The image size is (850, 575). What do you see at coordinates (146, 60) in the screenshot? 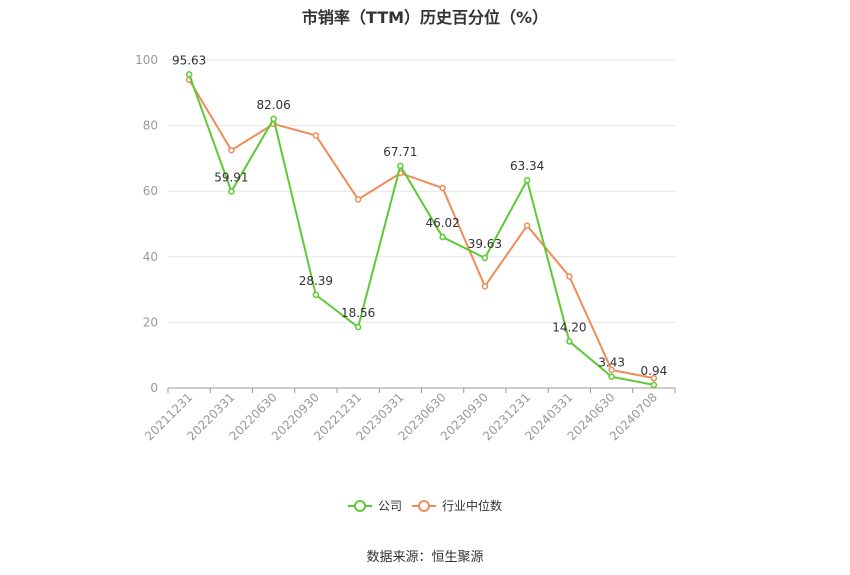
I see `y-tick-label-100: 100` at bounding box center [146, 60].